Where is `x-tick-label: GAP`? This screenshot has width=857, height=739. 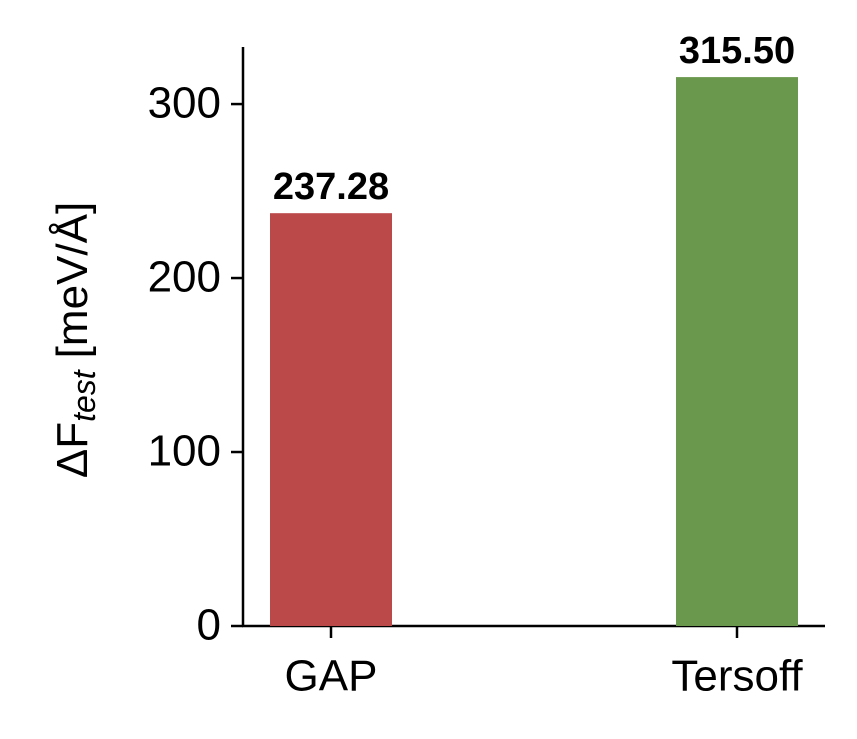
x-tick-label: GAP is located at coordinates (331, 676).